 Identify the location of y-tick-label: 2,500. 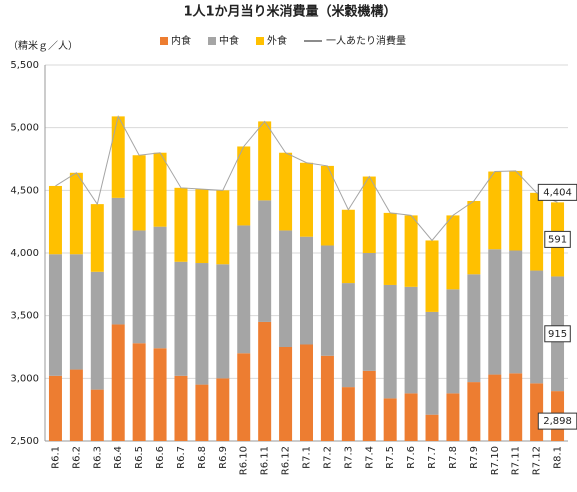
(24, 441).